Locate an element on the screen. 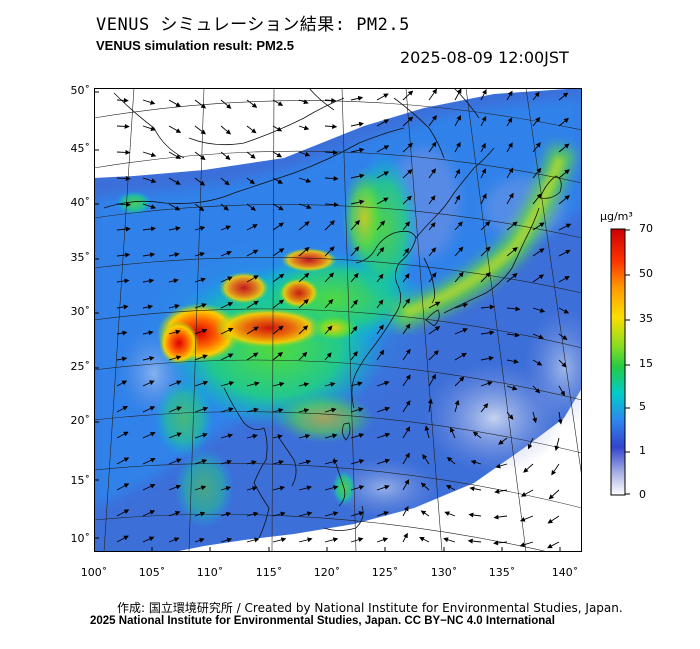  colorbar-label-1: 1 is located at coordinates (642, 450).